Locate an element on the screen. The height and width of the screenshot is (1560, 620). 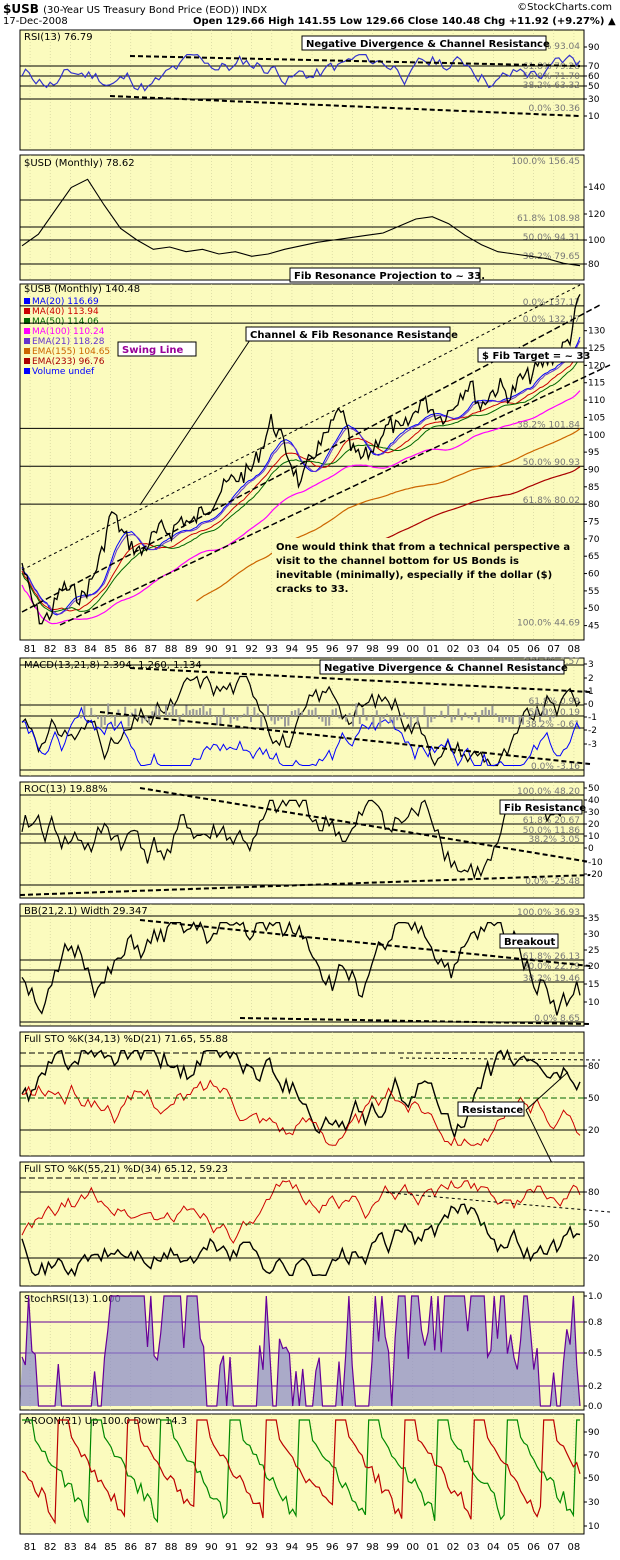
y-tick-label: 85 is located at coordinates (593, 488).